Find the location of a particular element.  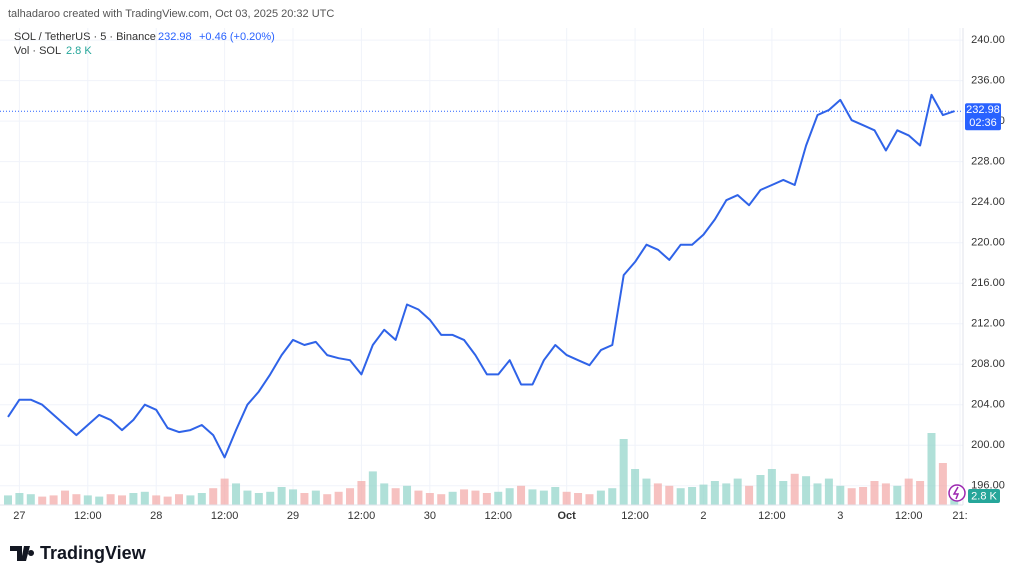

last-price-label: 232.98 is located at coordinates (983, 110).